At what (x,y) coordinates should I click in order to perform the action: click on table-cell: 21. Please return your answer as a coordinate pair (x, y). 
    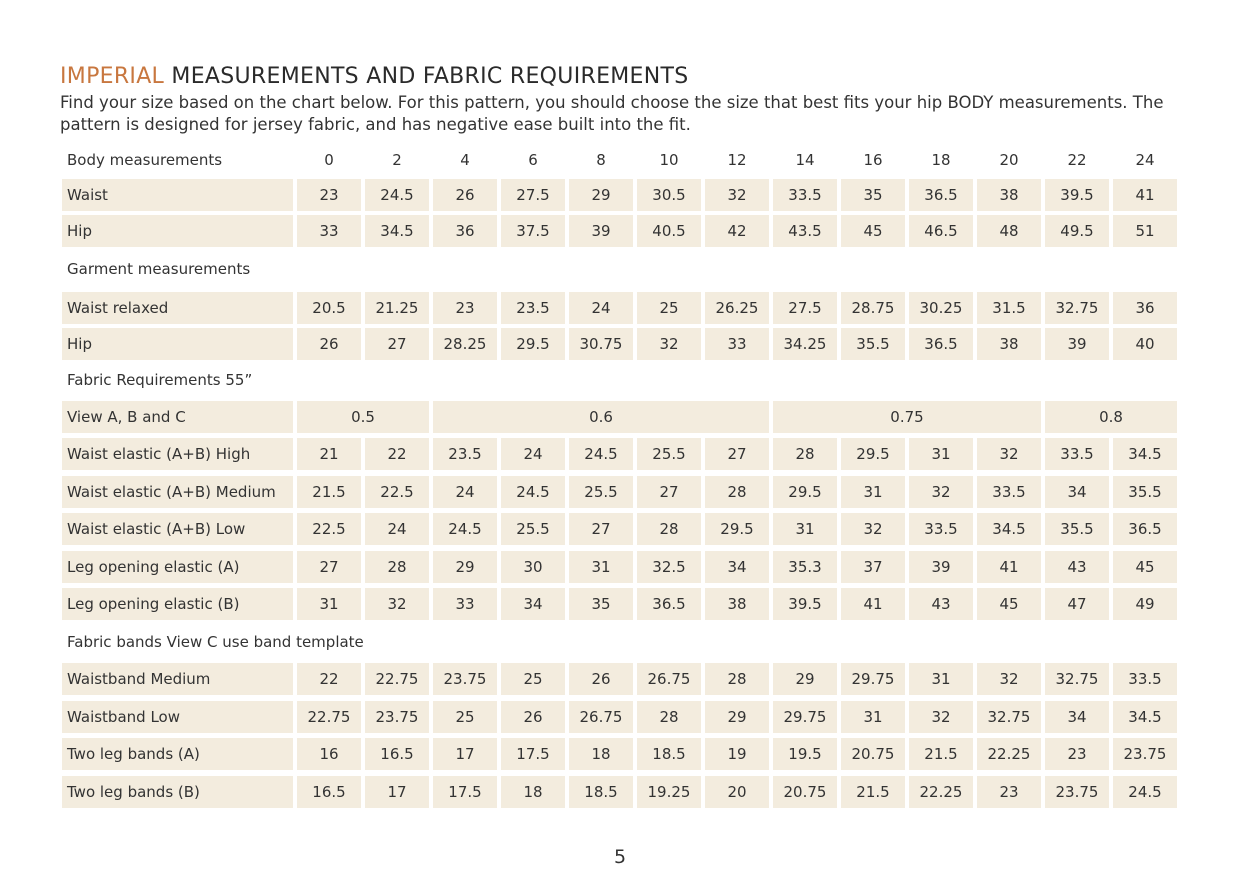
    Looking at the image, I should click on (329, 454).